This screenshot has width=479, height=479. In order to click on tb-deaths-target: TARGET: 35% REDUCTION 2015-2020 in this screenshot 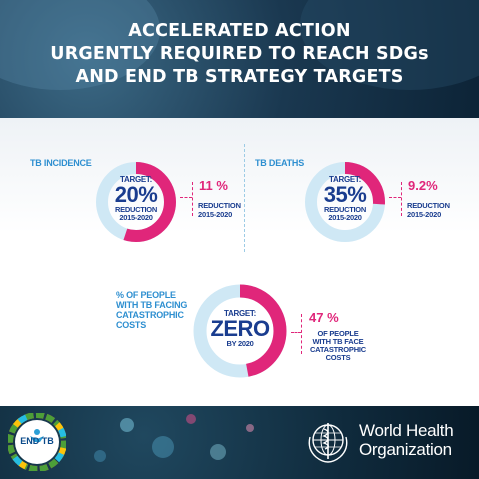, I will do `click(345, 199)`.